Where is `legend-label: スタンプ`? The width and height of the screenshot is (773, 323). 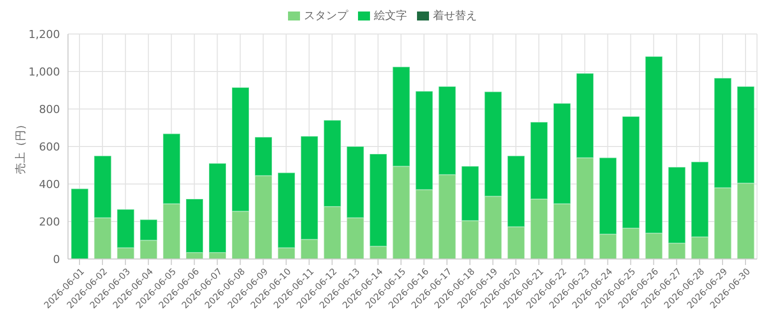
legend-label: スタンプ is located at coordinates (326, 15).